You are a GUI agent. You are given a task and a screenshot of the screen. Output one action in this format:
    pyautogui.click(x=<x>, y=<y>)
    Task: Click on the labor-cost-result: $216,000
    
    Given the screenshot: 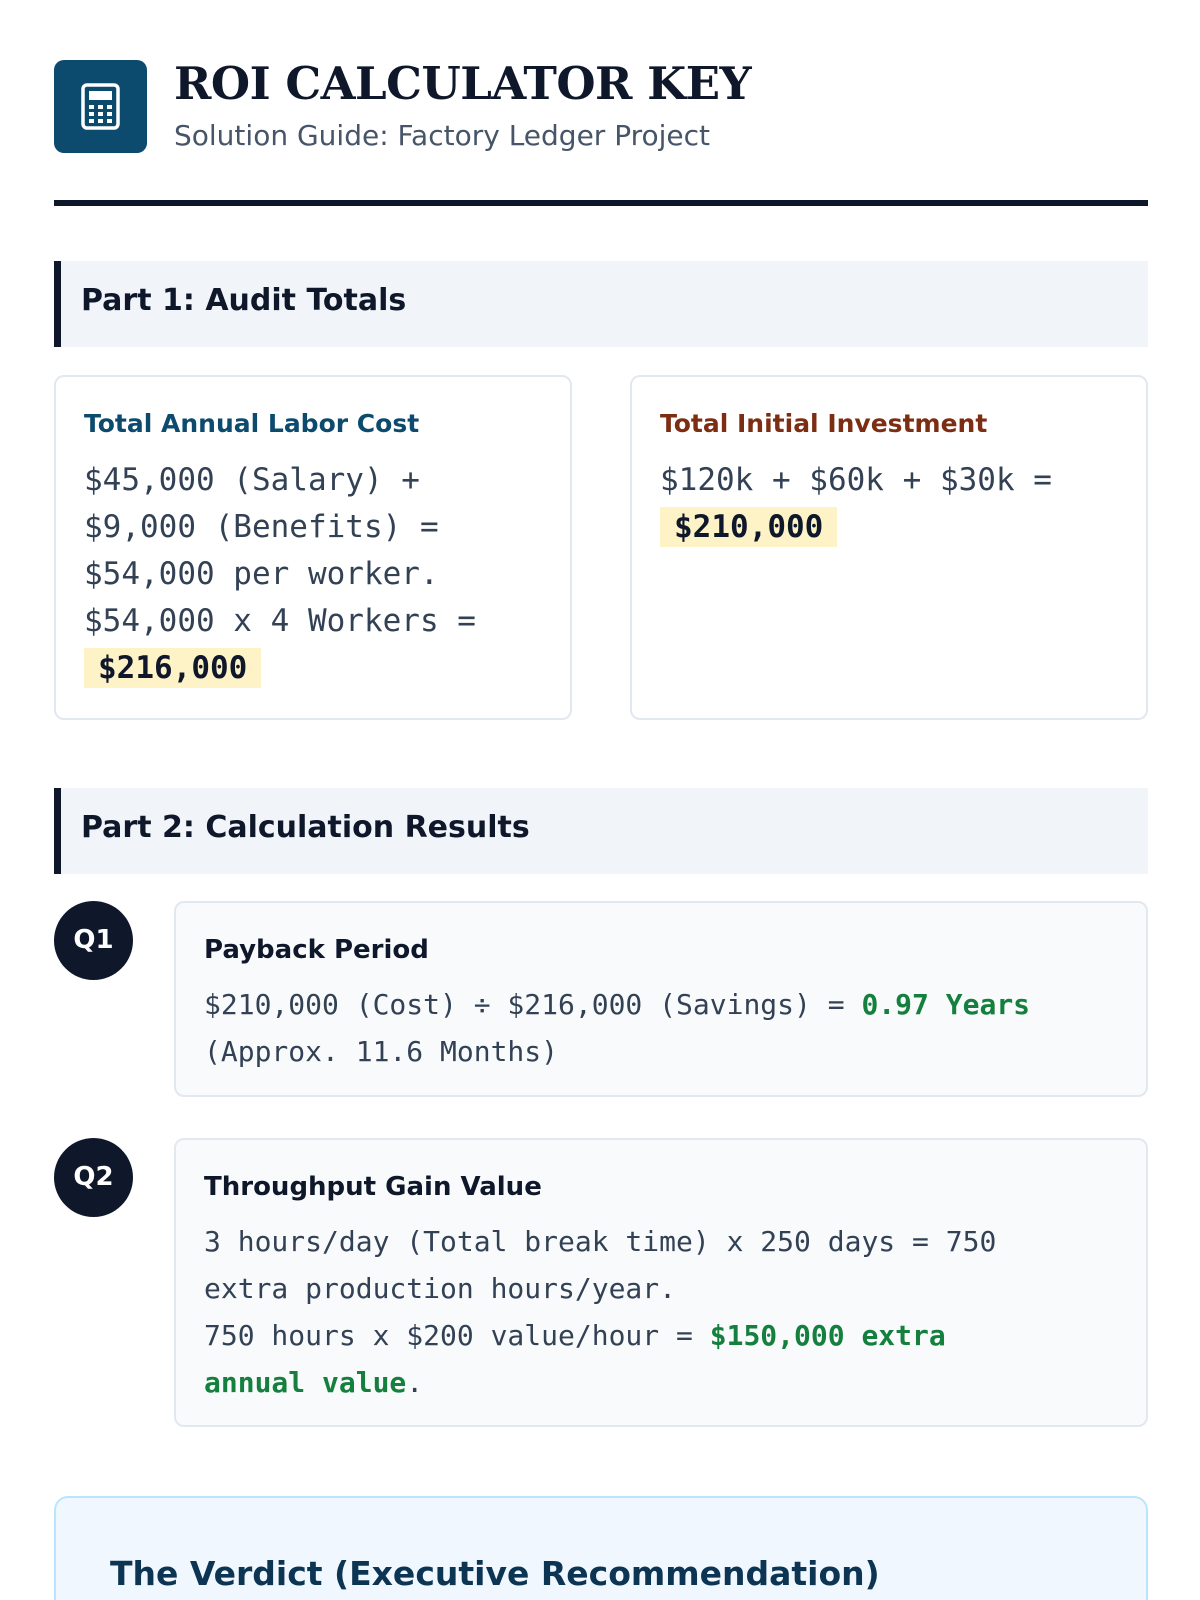 What is the action you would take?
    pyautogui.click(x=173, y=668)
    